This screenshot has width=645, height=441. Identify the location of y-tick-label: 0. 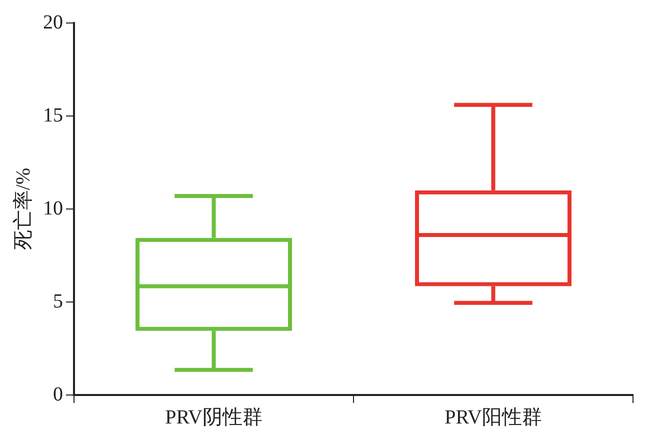
(58, 394).